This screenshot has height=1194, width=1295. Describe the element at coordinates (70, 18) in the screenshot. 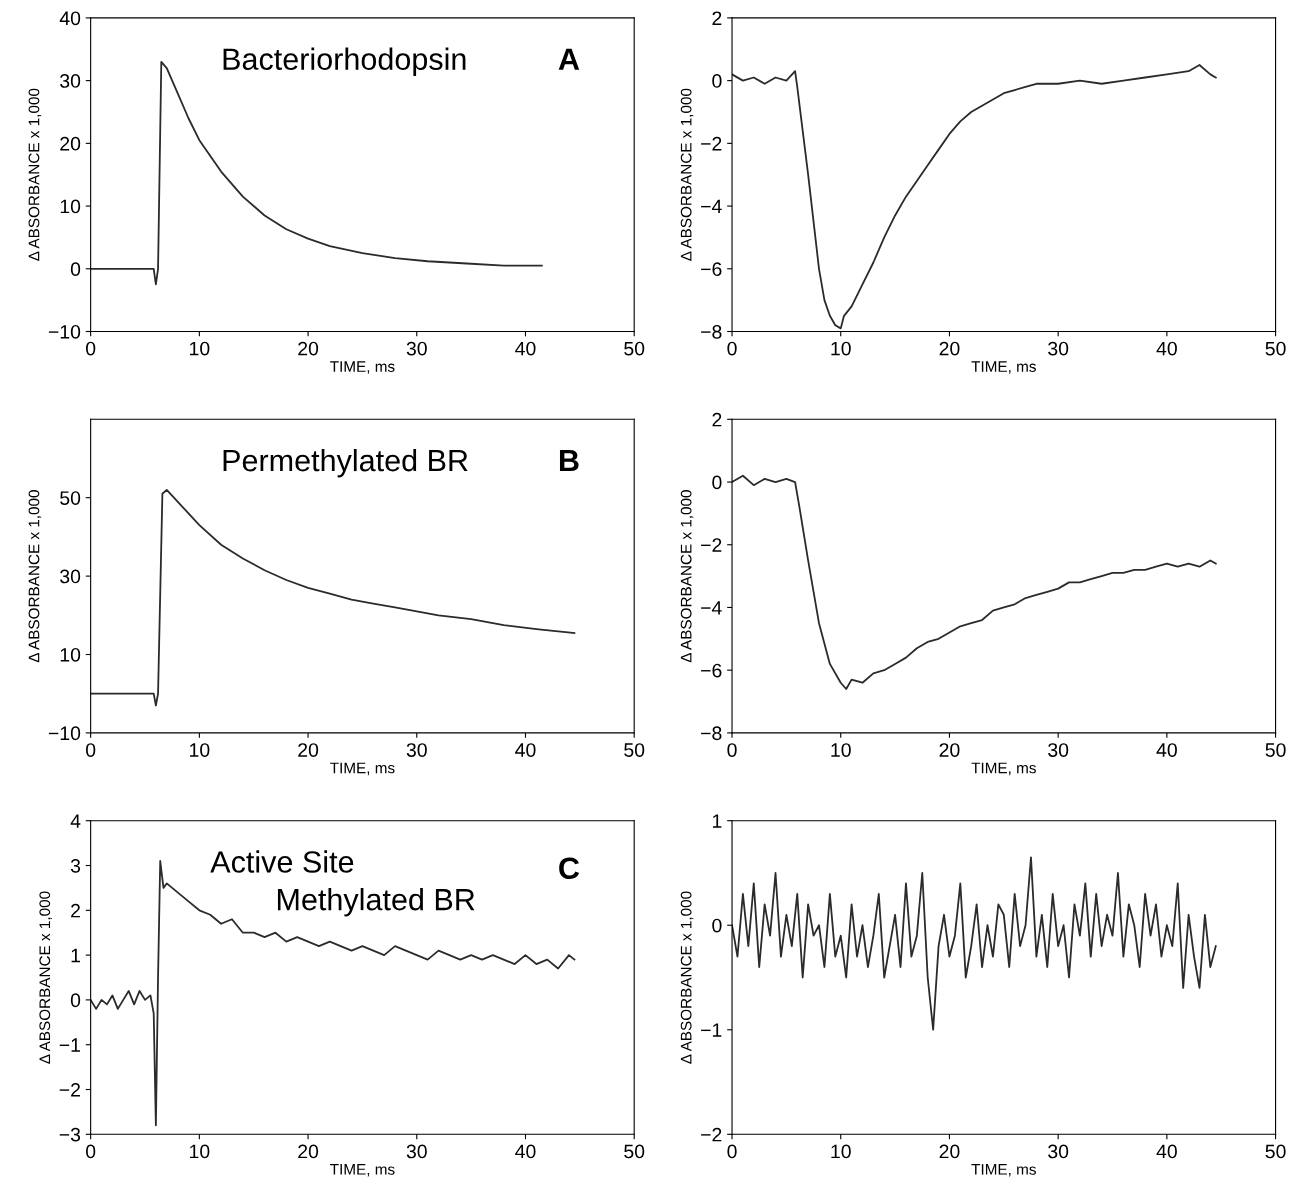

I see `y-tick-label: 40` at that location.